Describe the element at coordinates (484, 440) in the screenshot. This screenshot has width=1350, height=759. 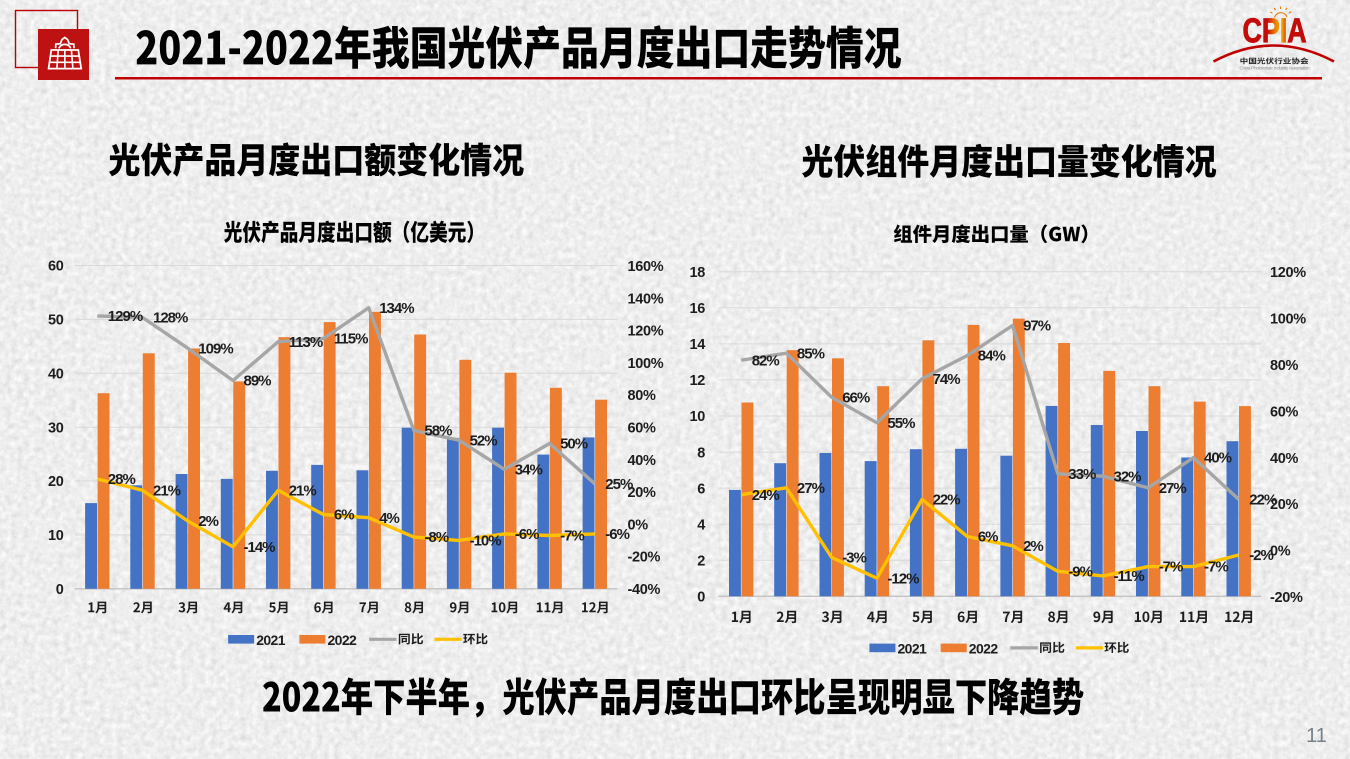
I see `svg-text: 52%` at that location.